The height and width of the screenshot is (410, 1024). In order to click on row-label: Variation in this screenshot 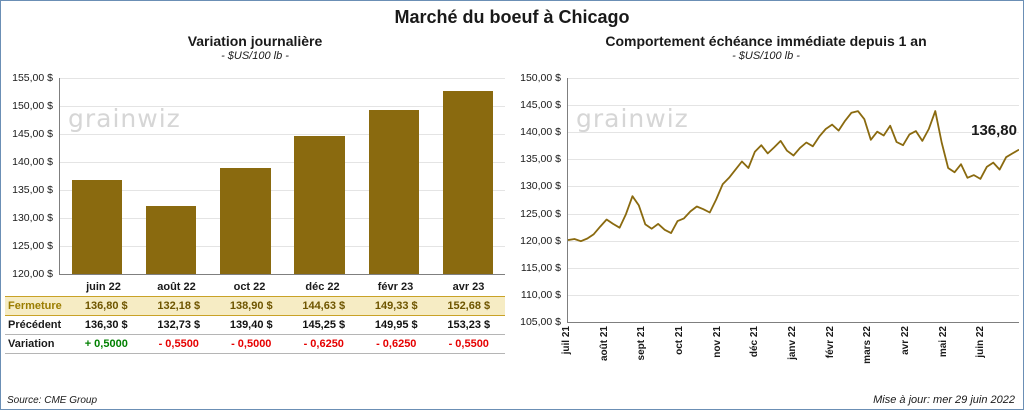, I will do `click(31, 344)`.